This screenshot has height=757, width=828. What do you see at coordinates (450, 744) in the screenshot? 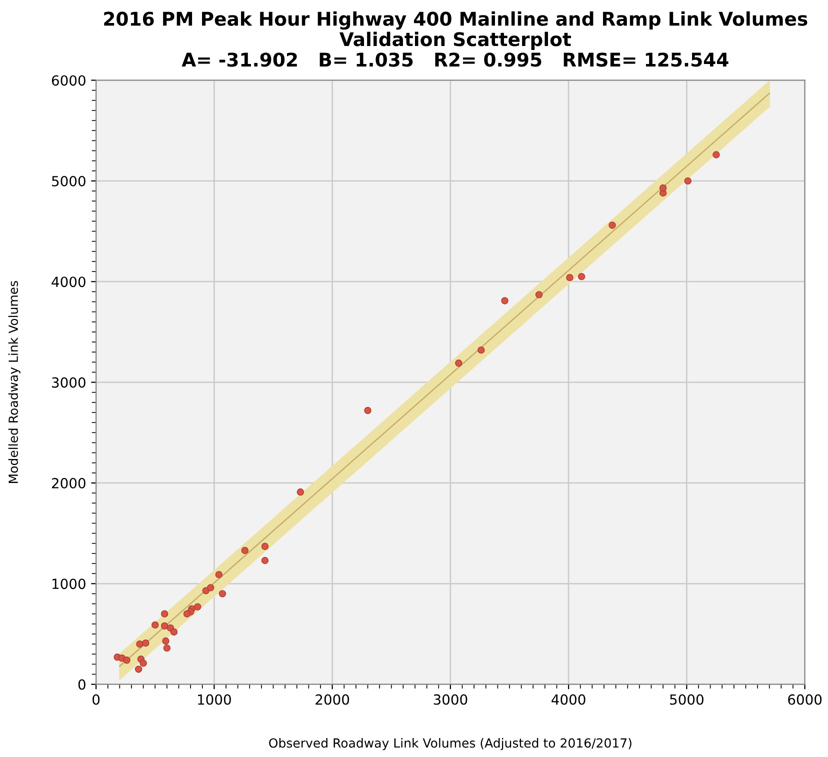
I see `x-axis-title: Observed Roadway Link Volumes (Adjusted to 2016/2017)` at bounding box center [450, 744].